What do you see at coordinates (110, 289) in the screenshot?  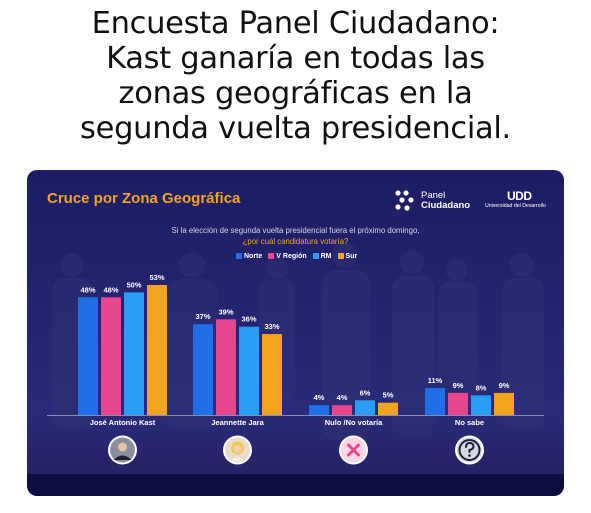 I see `data-label-0-1: 48%` at bounding box center [110, 289].